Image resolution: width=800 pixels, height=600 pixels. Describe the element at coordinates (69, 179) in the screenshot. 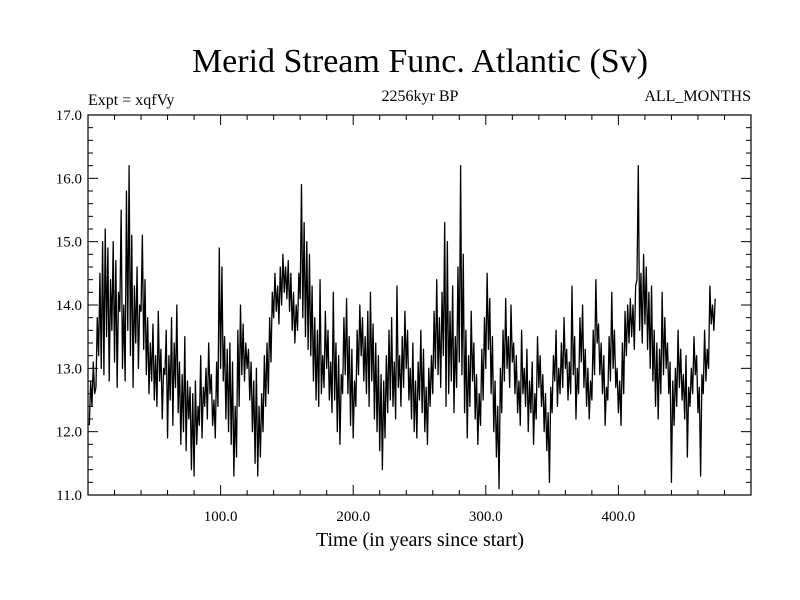

I see `y-tick-label: 16.0` at that location.